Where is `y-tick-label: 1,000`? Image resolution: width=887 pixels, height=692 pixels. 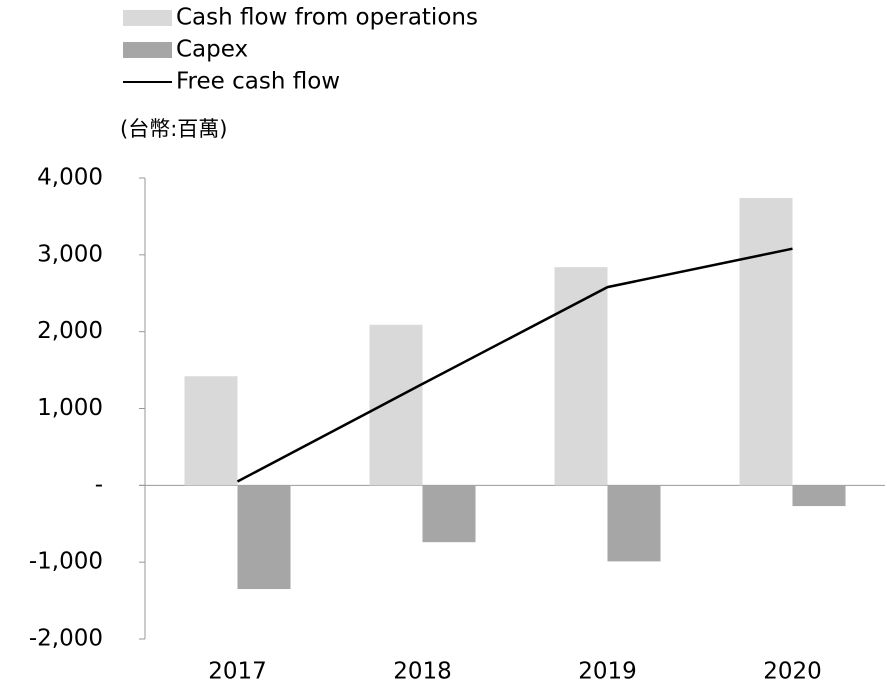
y-tick-label: 1,000 is located at coordinates (70, 408).